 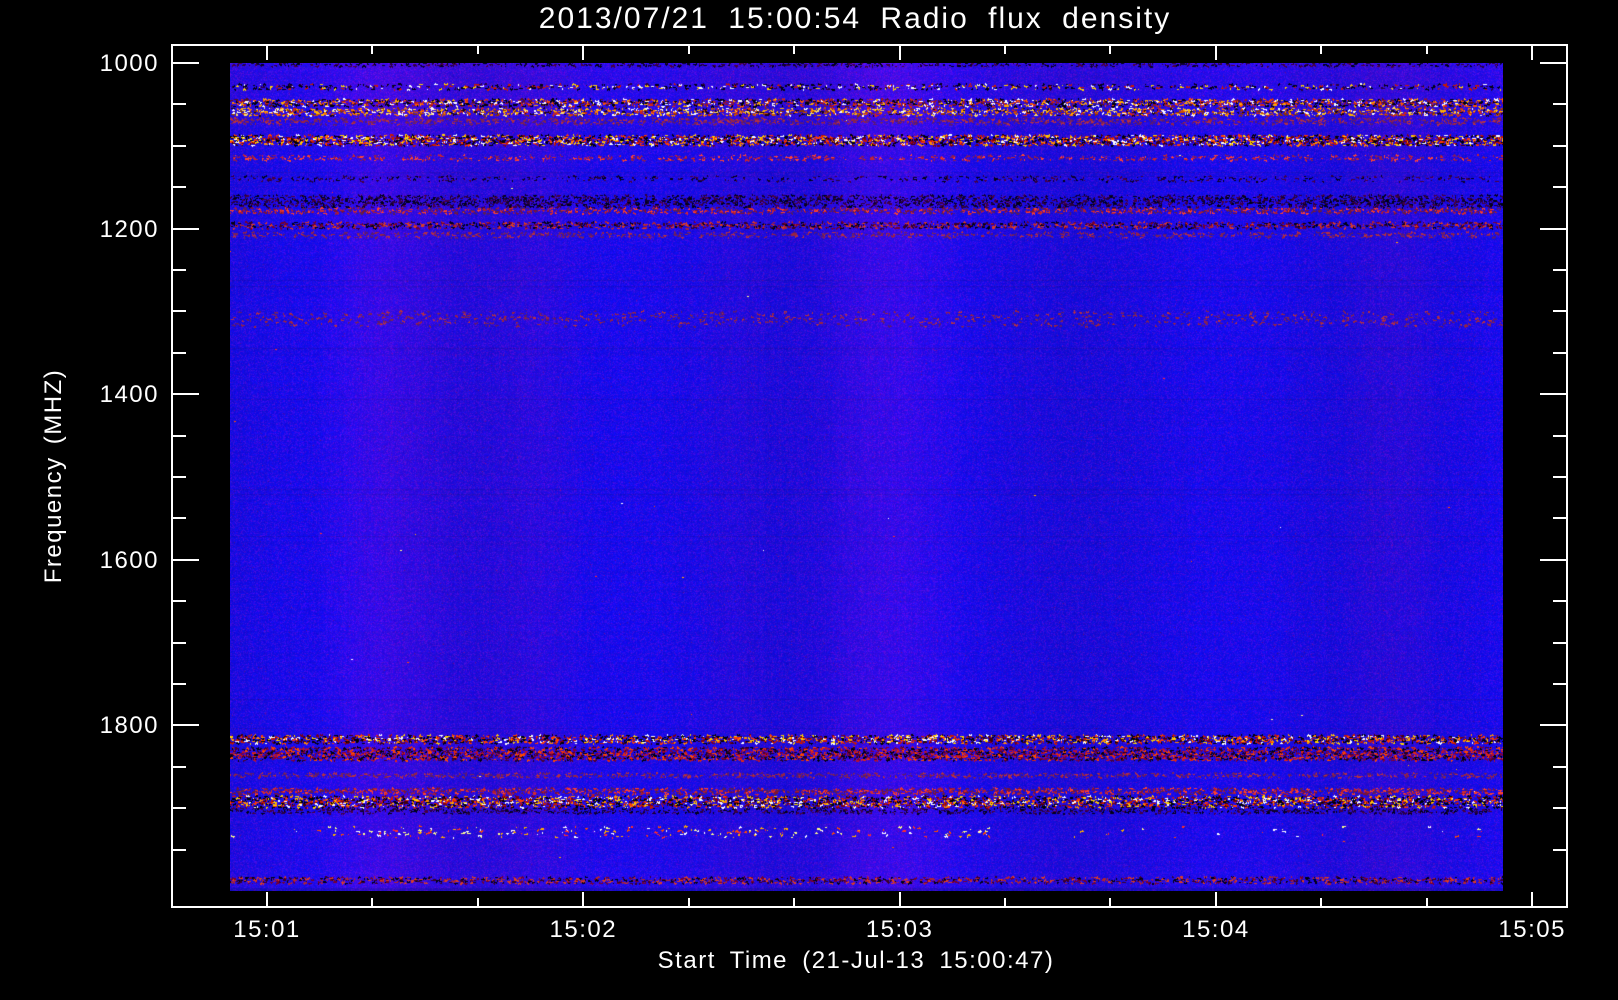 I want to click on x-tick-label: 15:01, so click(x=267, y=929).